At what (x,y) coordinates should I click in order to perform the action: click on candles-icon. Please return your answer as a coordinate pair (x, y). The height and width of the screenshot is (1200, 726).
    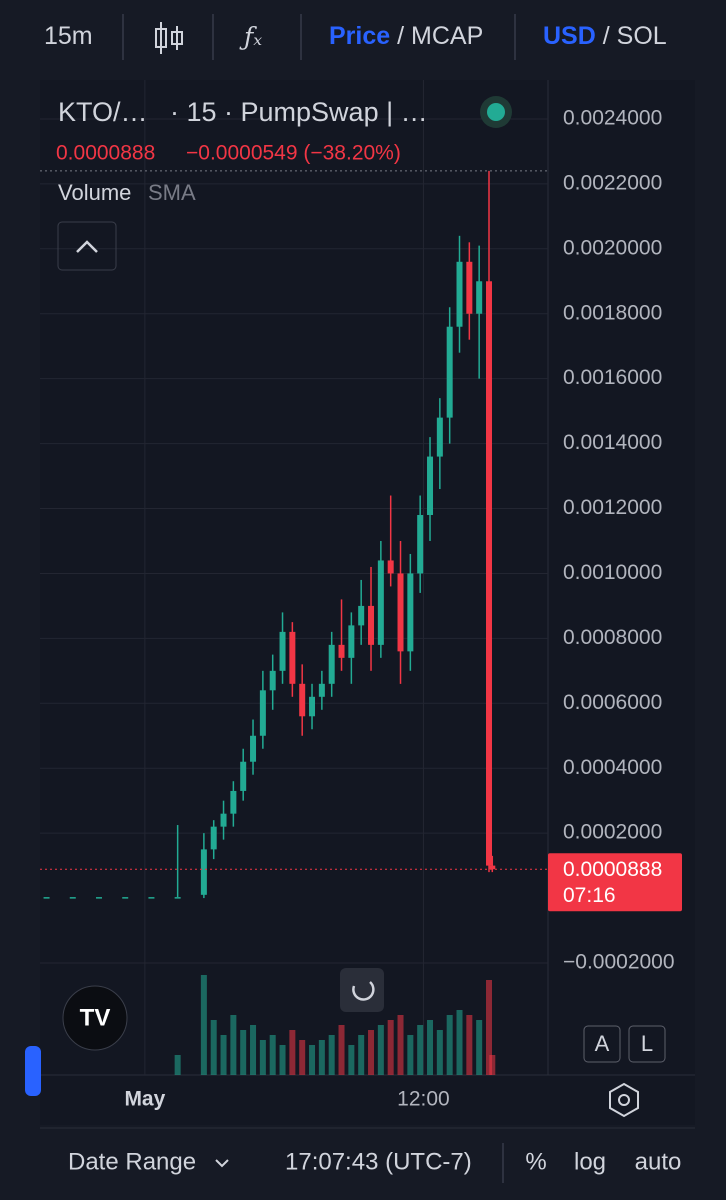
    Looking at the image, I should click on (169, 38).